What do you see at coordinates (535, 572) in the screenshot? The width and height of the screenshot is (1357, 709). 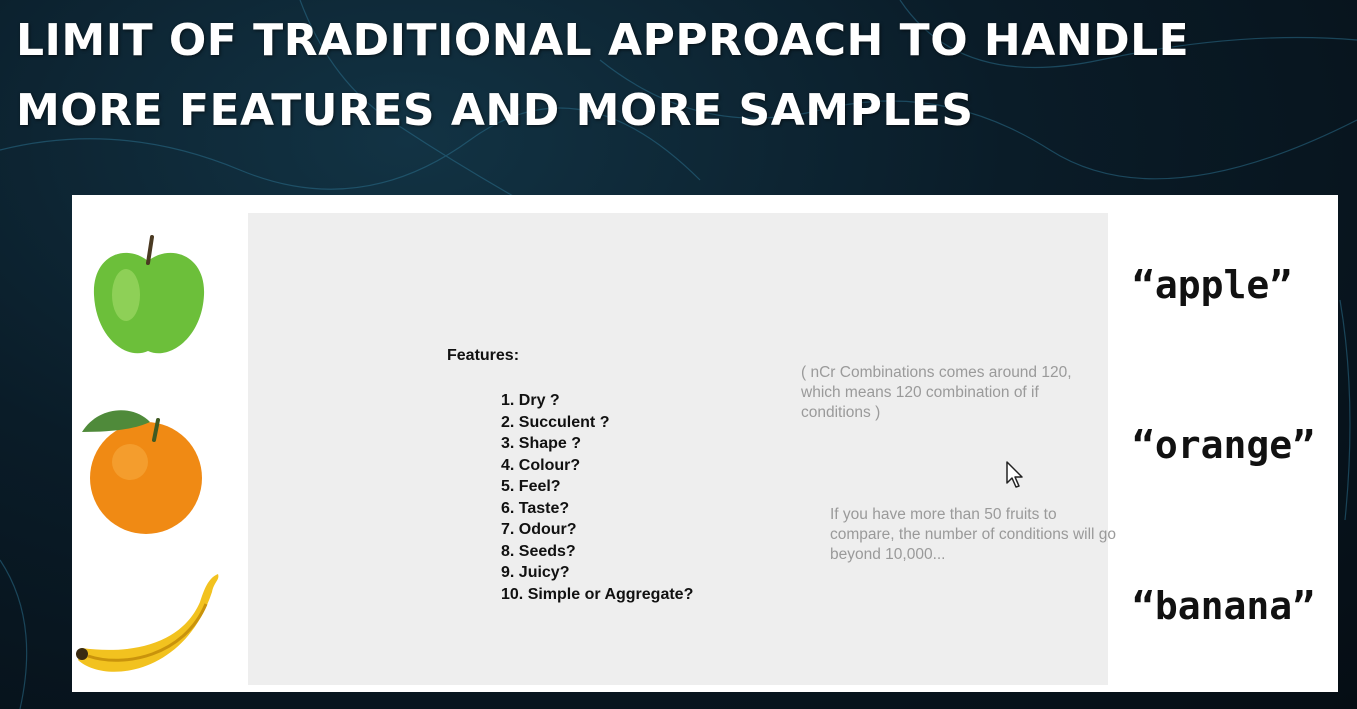 I see `feature-item: 9. Juicy?` at bounding box center [535, 572].